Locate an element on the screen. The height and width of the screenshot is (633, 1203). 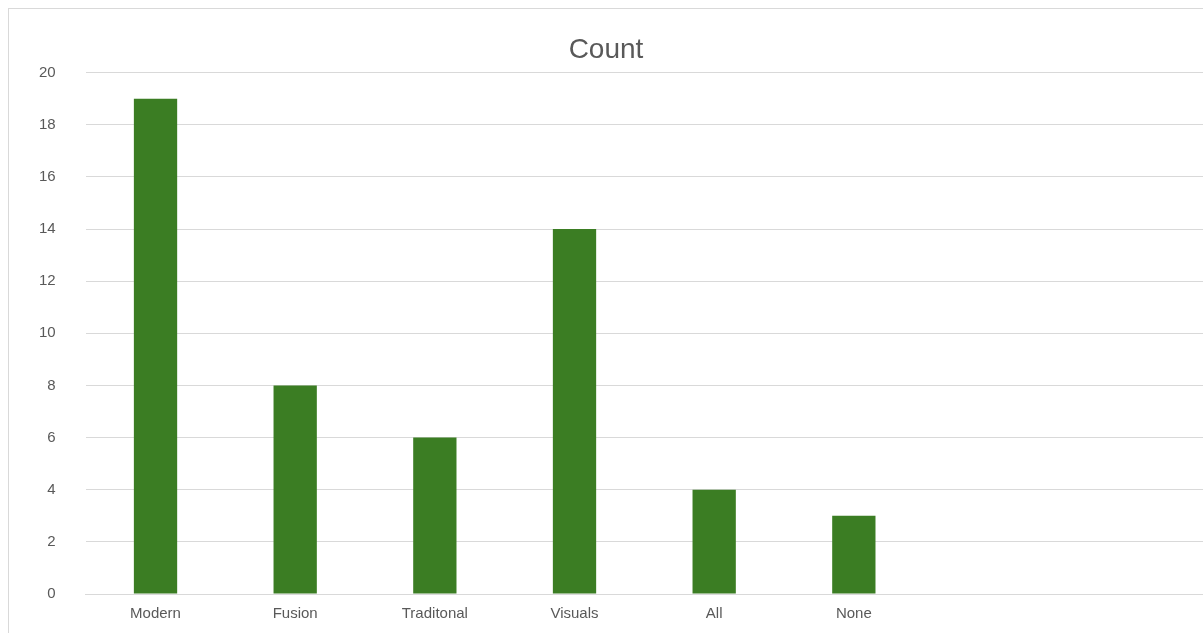
x-tick-label: Modern is located at coordinates (155, 613).